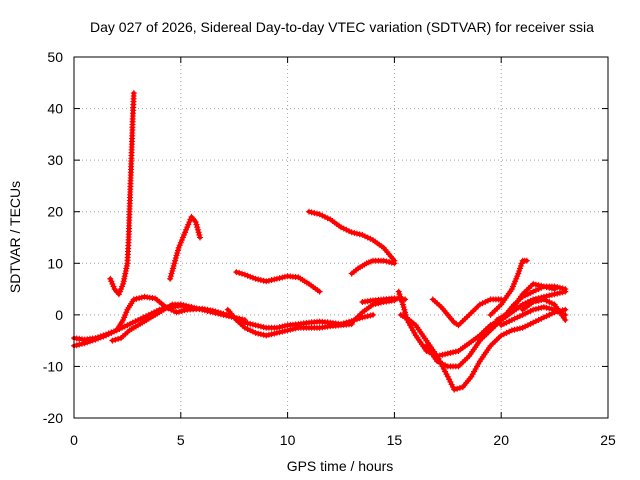  What do you see at coordinates (55, 57) in the screenshot?
I see `y-tick-label: 50` at bounding box center [55, 57].